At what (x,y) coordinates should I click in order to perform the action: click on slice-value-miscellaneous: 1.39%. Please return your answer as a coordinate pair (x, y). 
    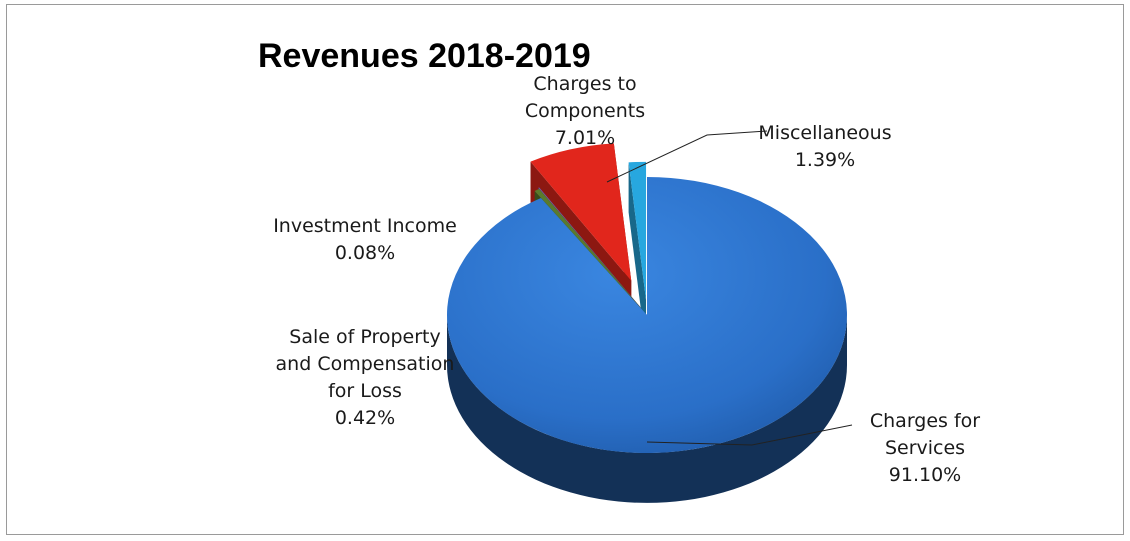
    Looking at the image, I should click on (825, 160).